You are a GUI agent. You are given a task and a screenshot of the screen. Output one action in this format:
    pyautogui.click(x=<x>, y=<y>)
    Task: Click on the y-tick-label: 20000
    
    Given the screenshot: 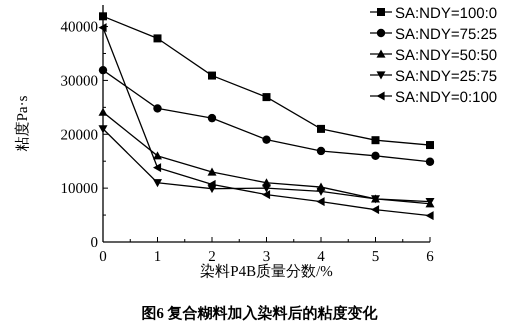 What is the action you would take?
    pyautogui.click(x=79, y=135)
    